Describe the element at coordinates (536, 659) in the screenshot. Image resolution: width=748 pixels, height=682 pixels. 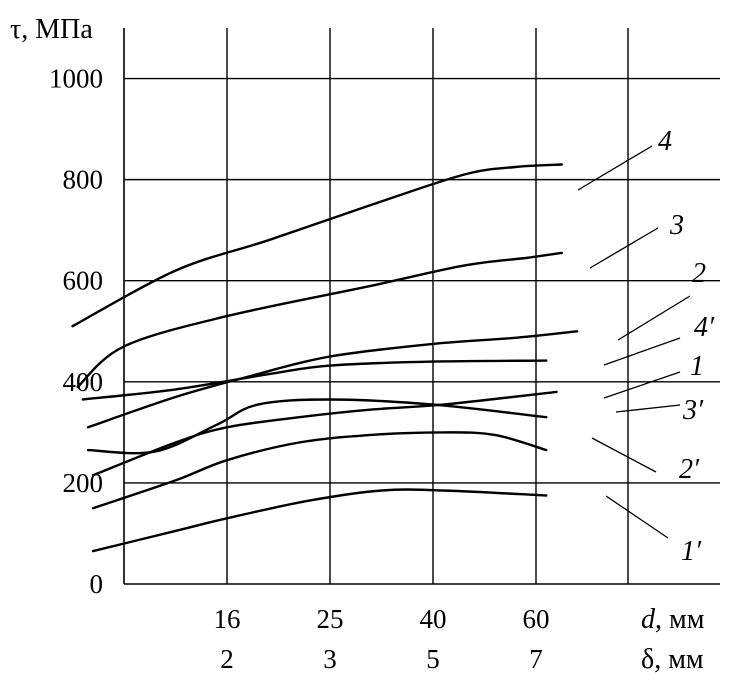
I see `x-tick-label-delta: 7` at that location.